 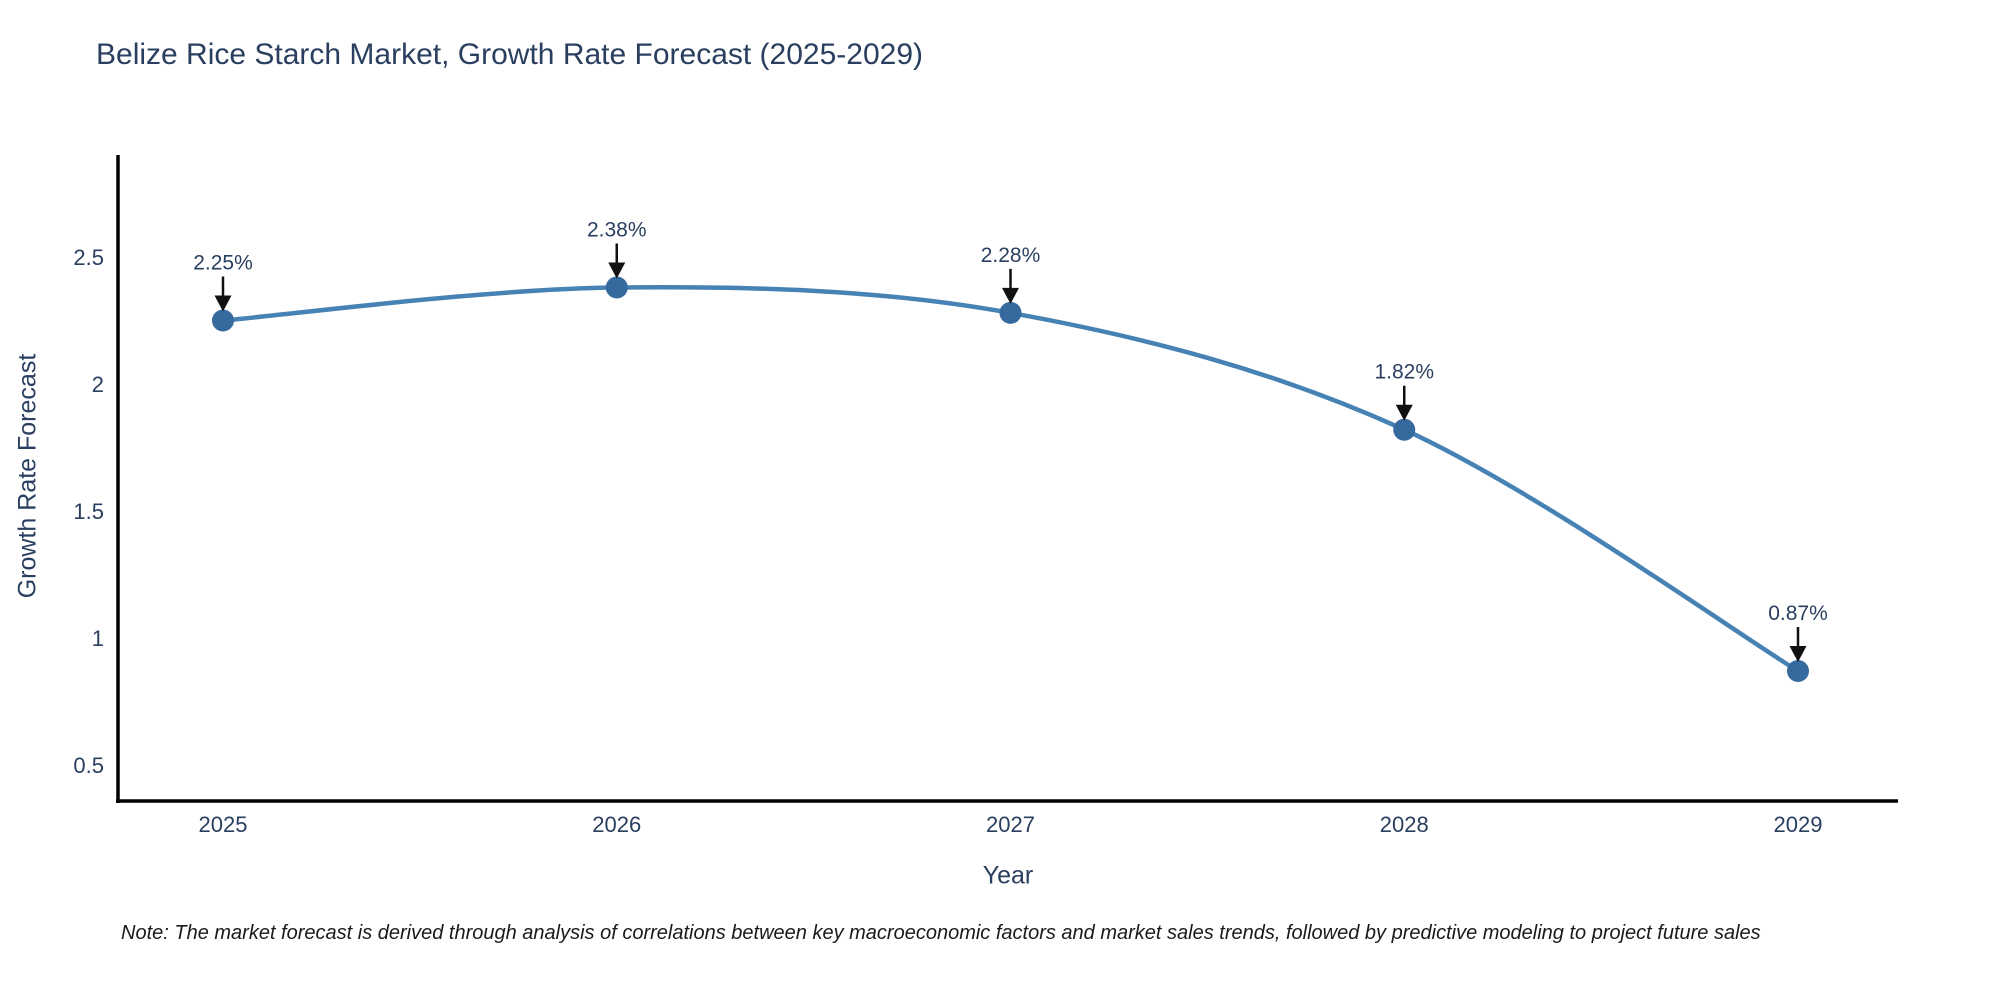 I want to click on y-tick-label: 2, so click(x=98, y=384).